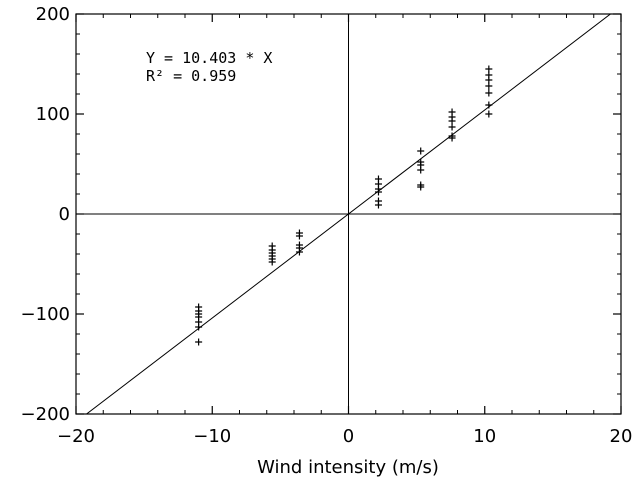 This screenshot has height=482, width=635. Describe the element at coordinates (348, 436) in the screenshot. I see `x-tick-label: 0` at that location.